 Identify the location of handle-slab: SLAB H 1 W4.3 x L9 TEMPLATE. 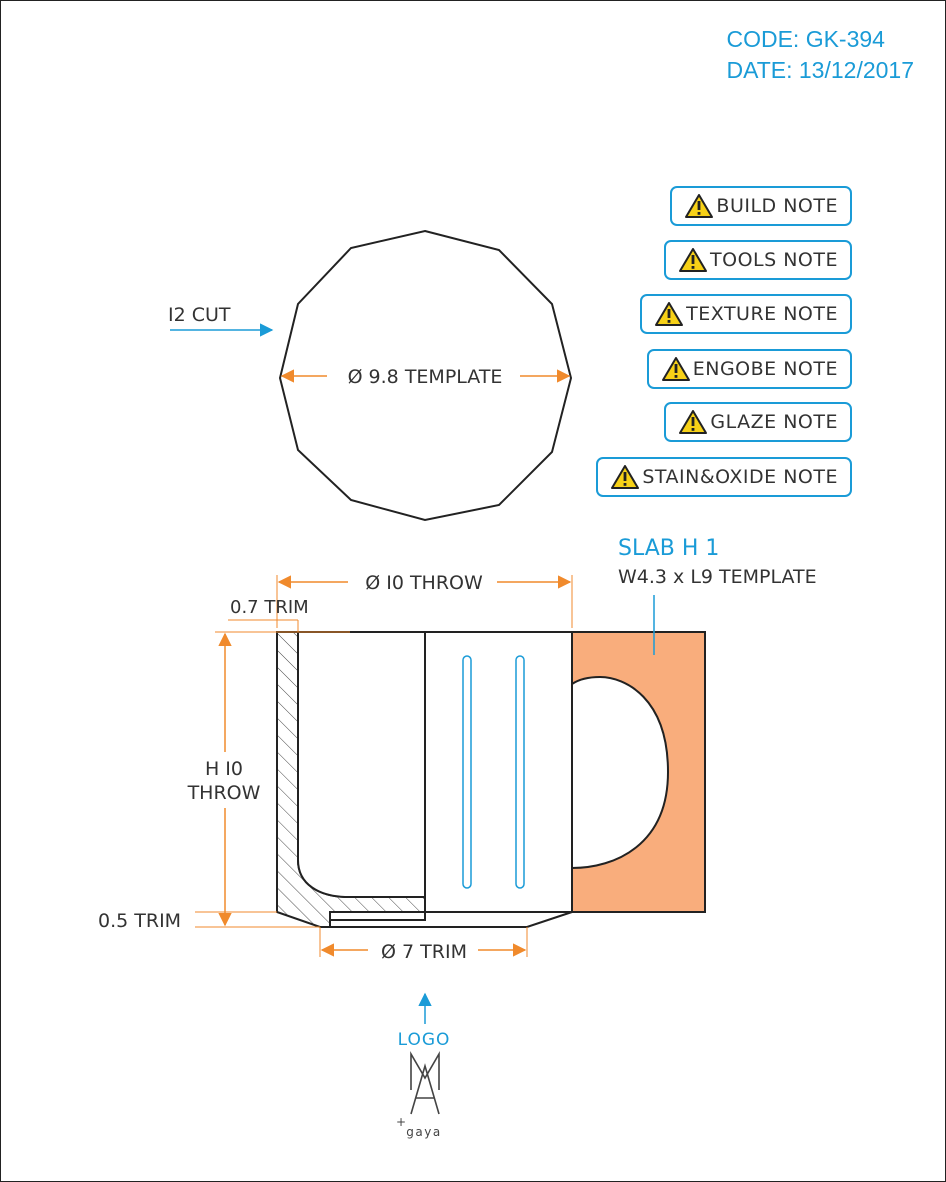
(694, 724).